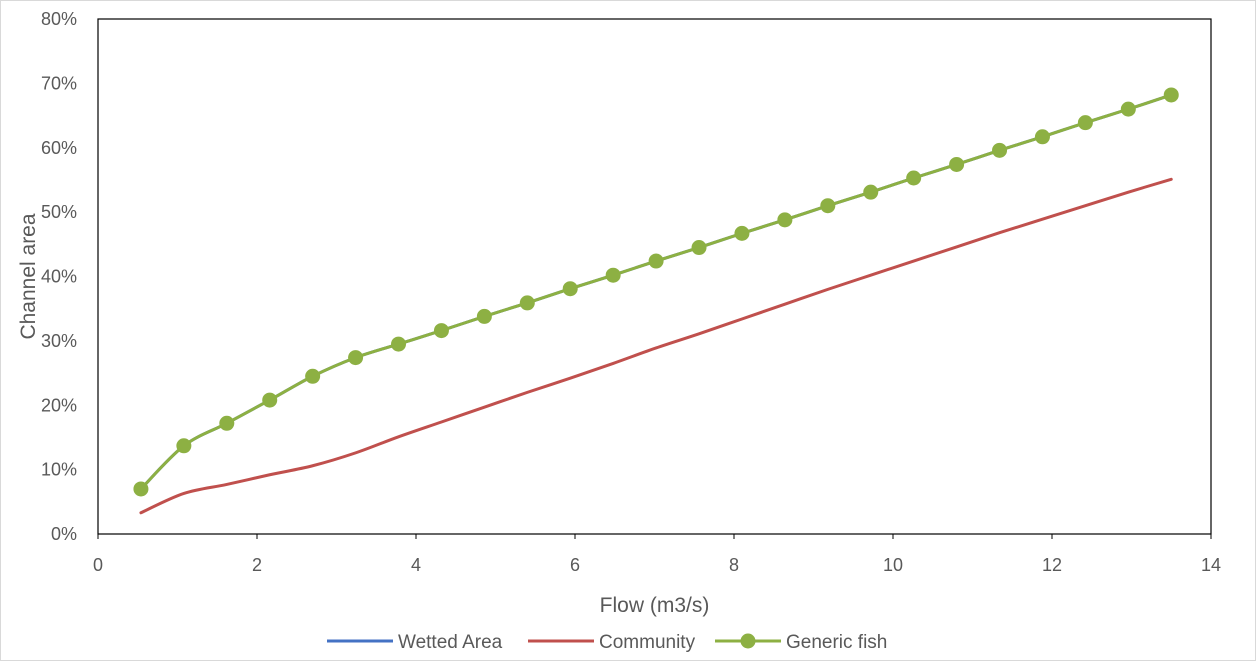 This screenshot has height=665, width=1257. I want to click on legend-item-wetted-area: Wetted Area, so click(415, 642).